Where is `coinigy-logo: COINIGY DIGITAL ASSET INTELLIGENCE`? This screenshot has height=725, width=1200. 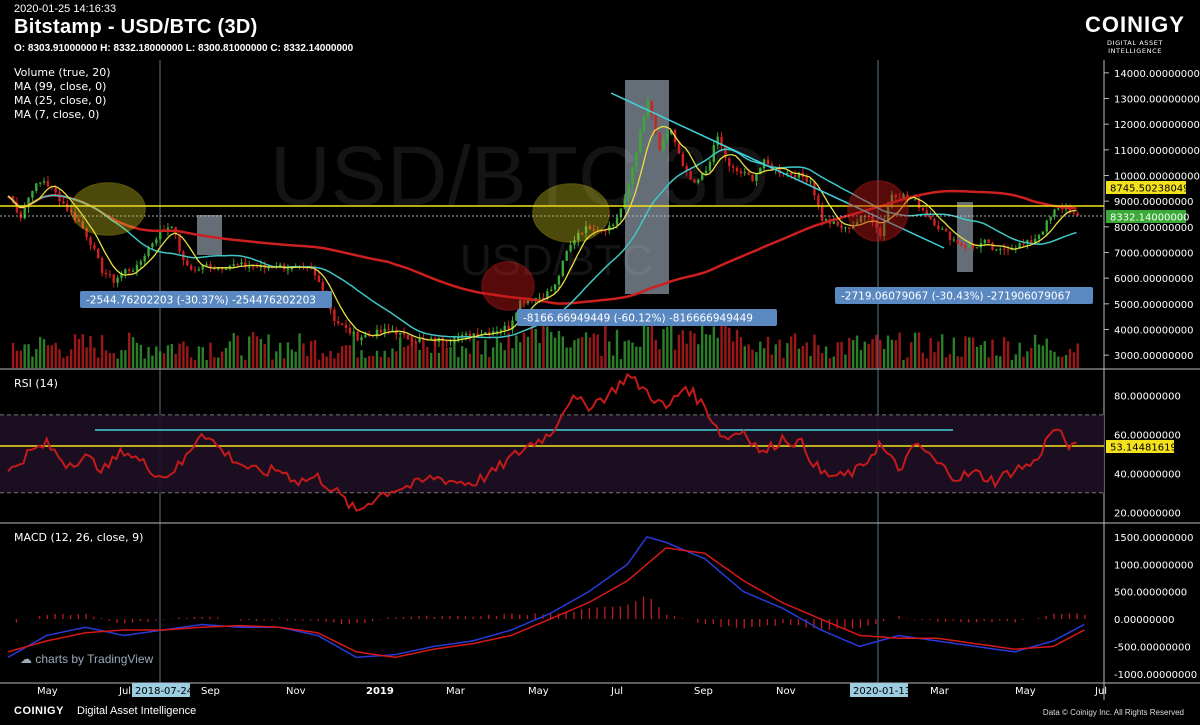 coinigy-logo: COINIGY DIGITAL ASSET INTELLIGENCE is located at coordinates (1135, 33).